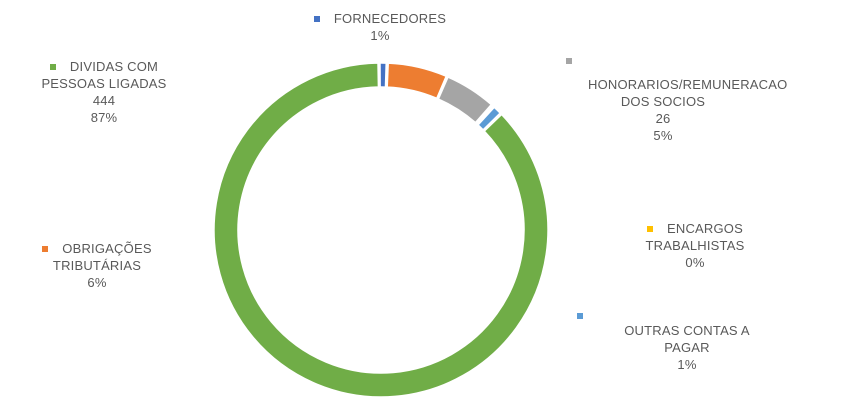 Image resolution: width=843 pixels, height=405 pixels. I want to click on legend-swatch-outras, so click(580, 316).